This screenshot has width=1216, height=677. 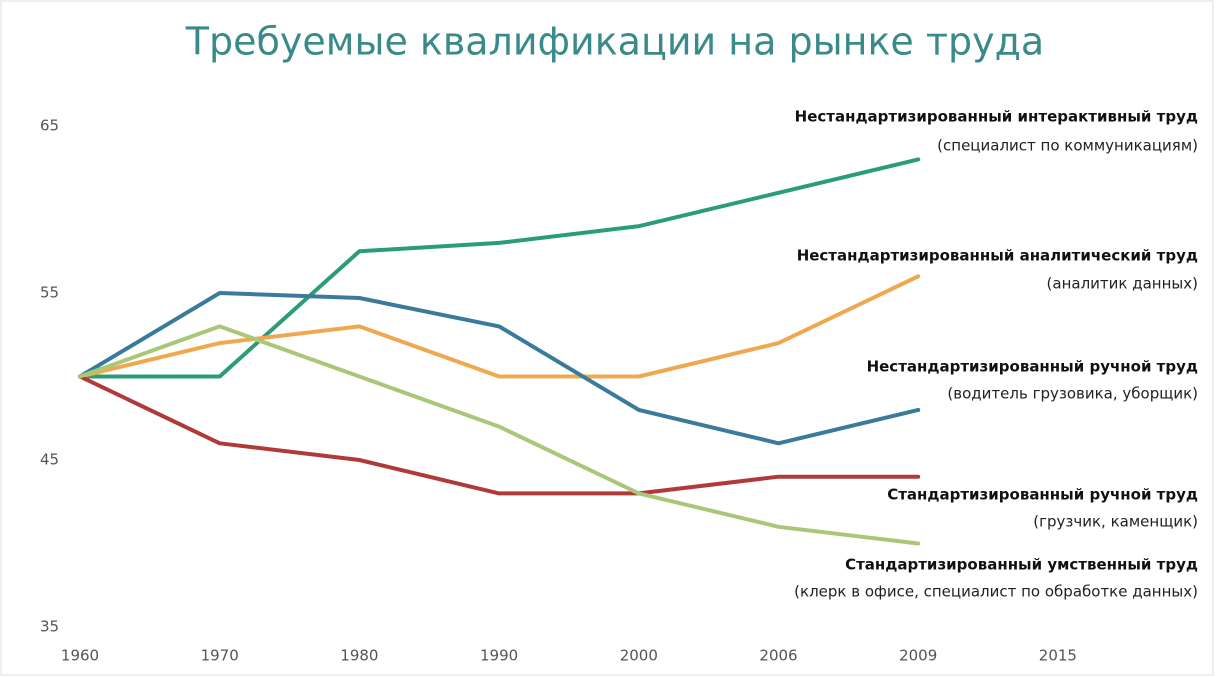 What do you see at coordinates (997, 256) in the screenshot?
I see `series-label: Нестандартизированный аналитический труд` at bounding box center [997, 256].